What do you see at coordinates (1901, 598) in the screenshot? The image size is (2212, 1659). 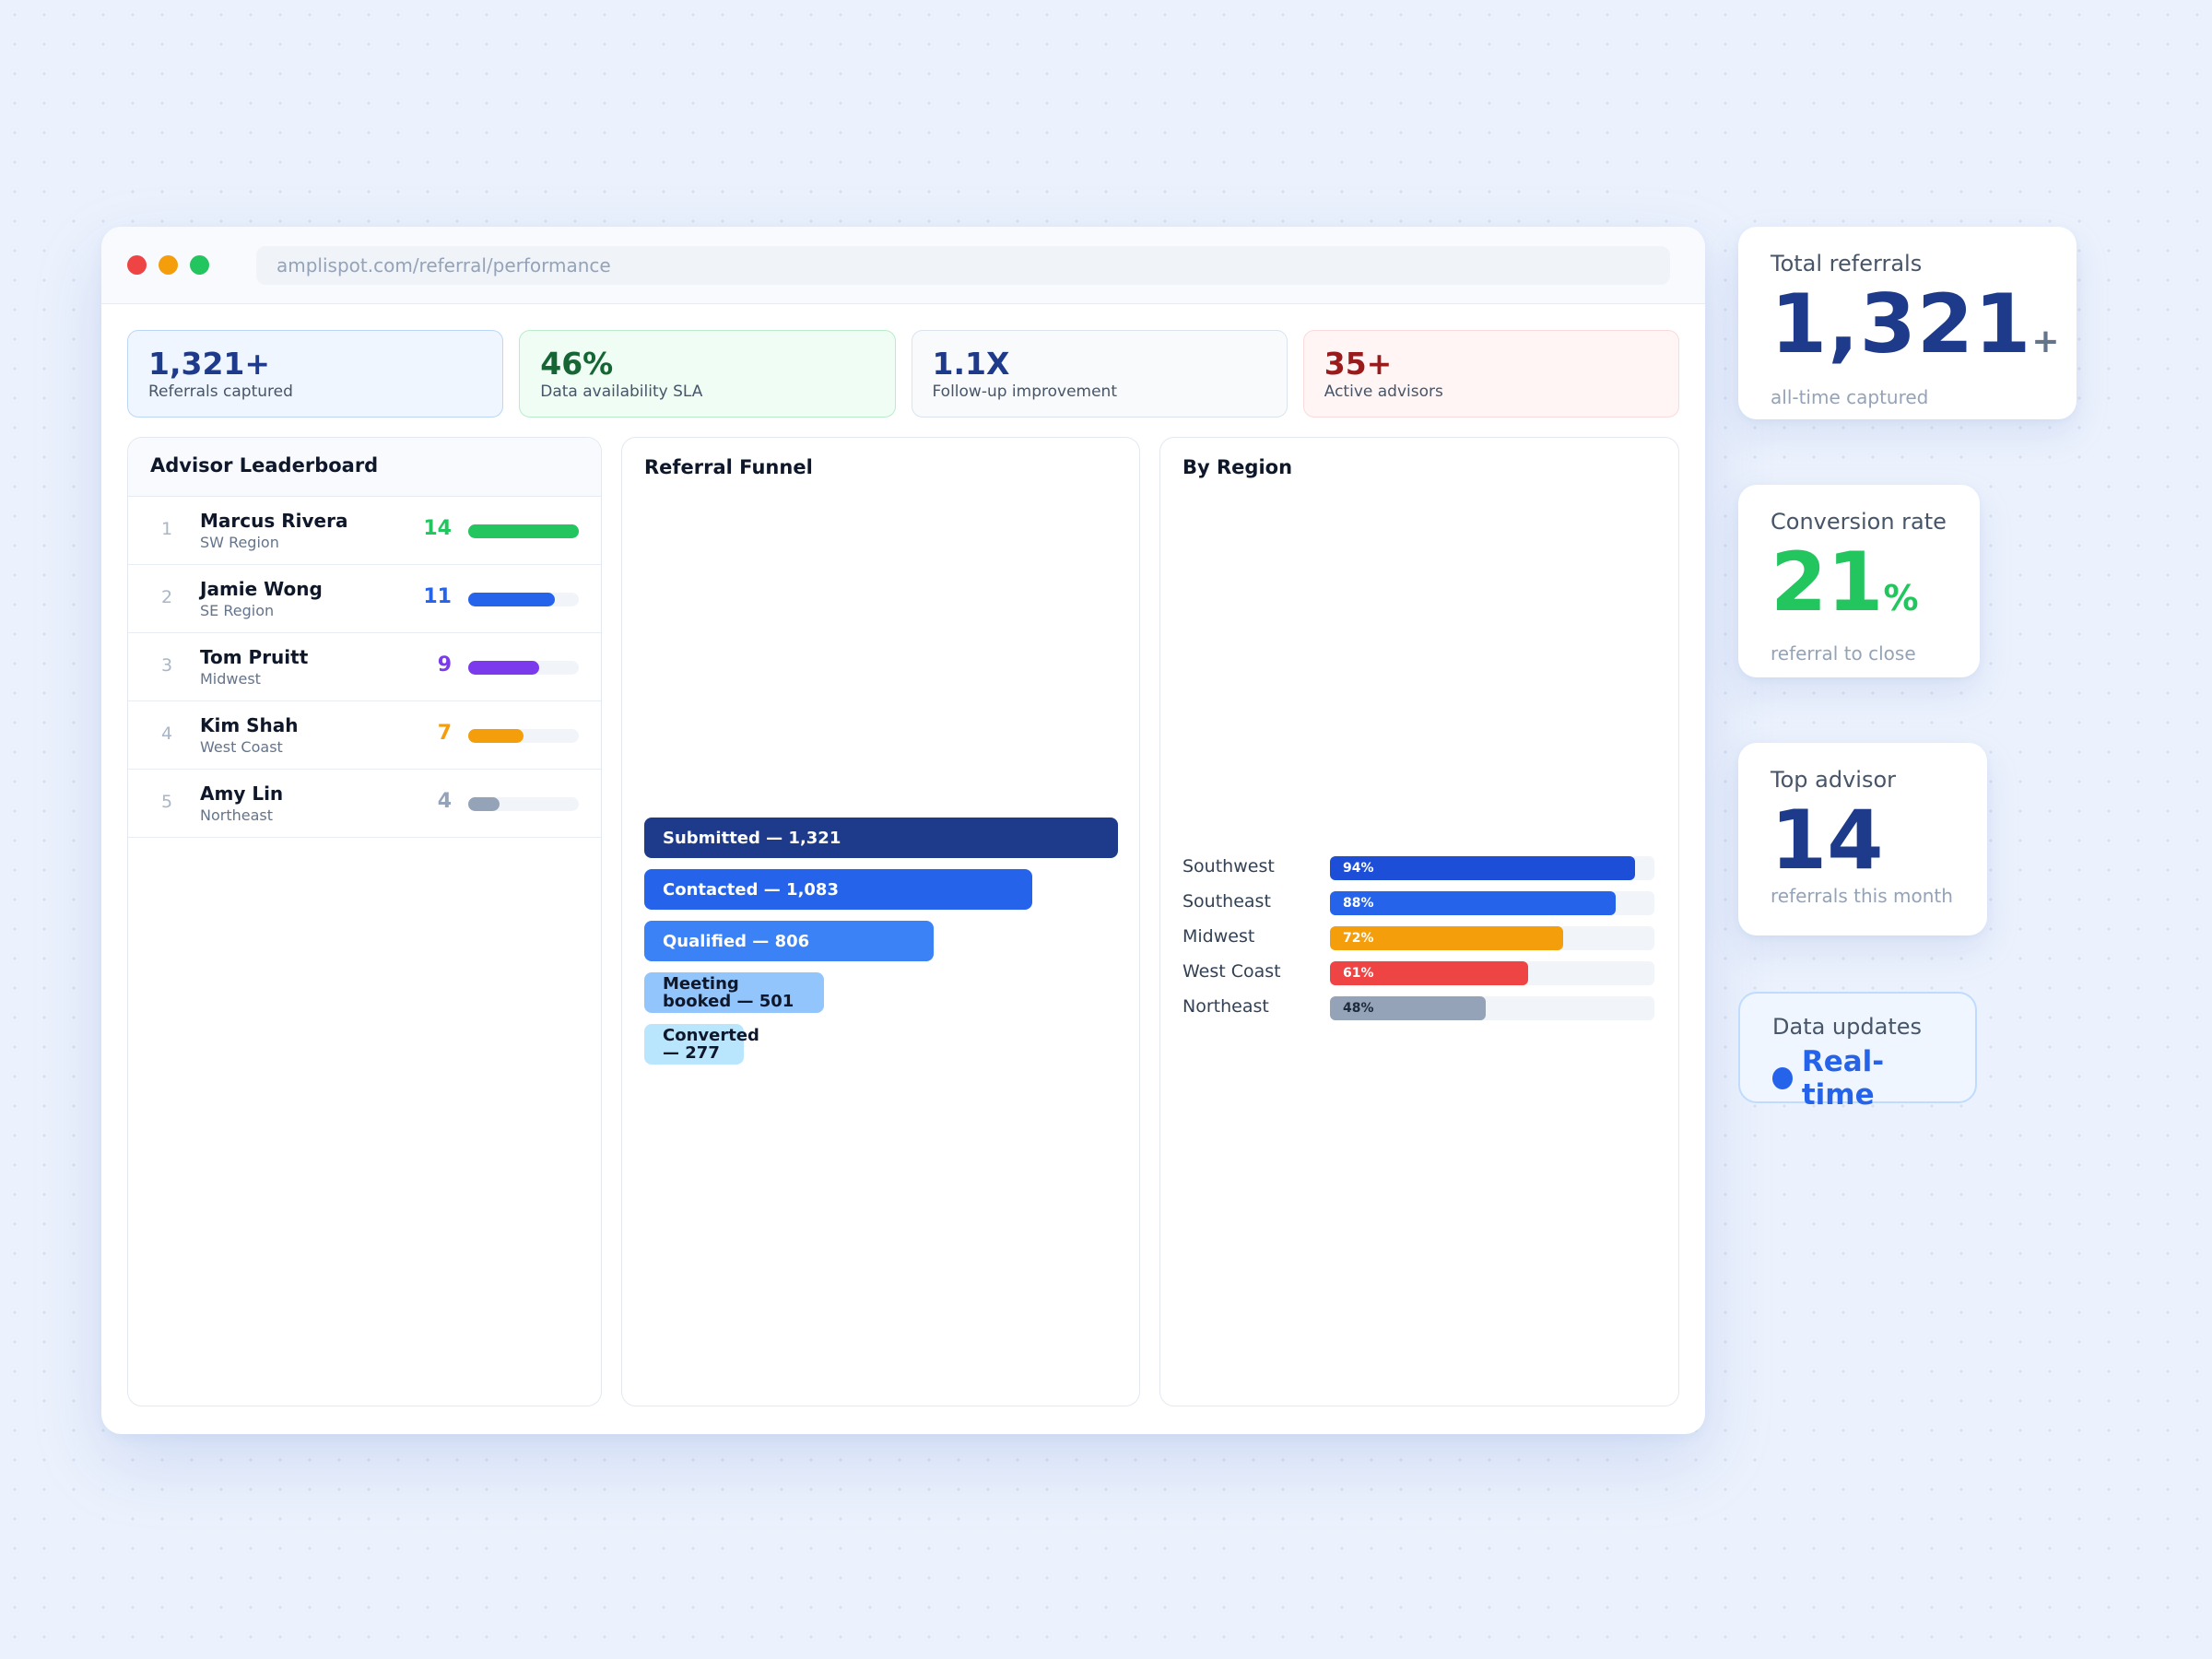 I see `conversion-rate-suffix: %` at bounding box center [1901, 598].